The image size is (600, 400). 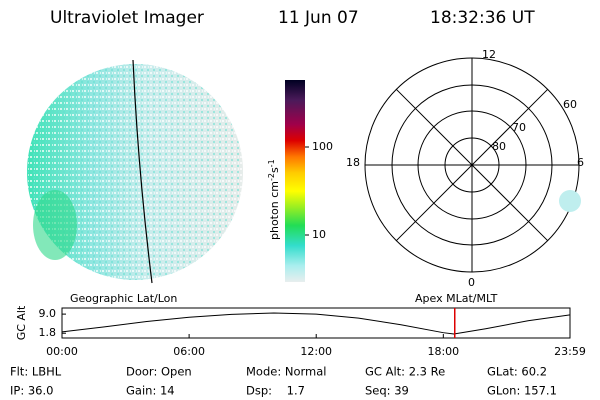 What do you see at coordinates (489, 54) in the screenshot?
I see `mlt-label: 12` at bounding box center [489, 54].